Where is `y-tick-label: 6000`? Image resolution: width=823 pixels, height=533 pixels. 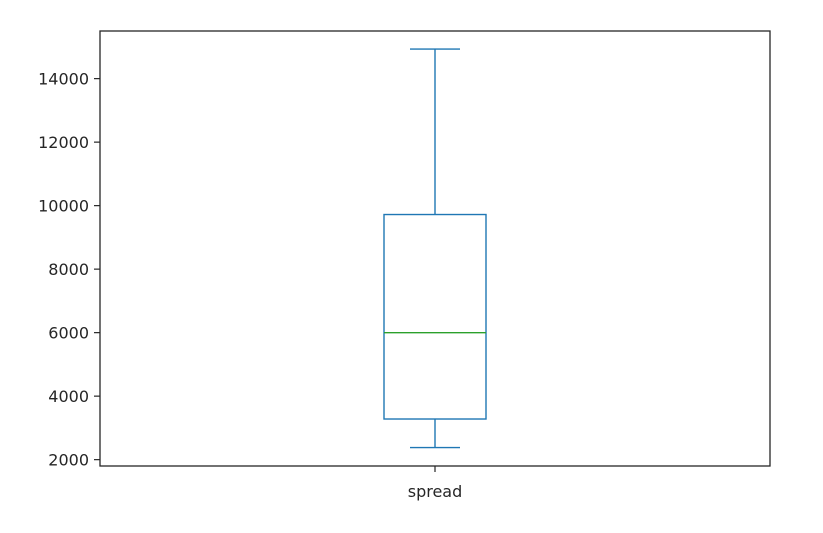
y-tick-label: 6000 is located at coordinates (68, 333).